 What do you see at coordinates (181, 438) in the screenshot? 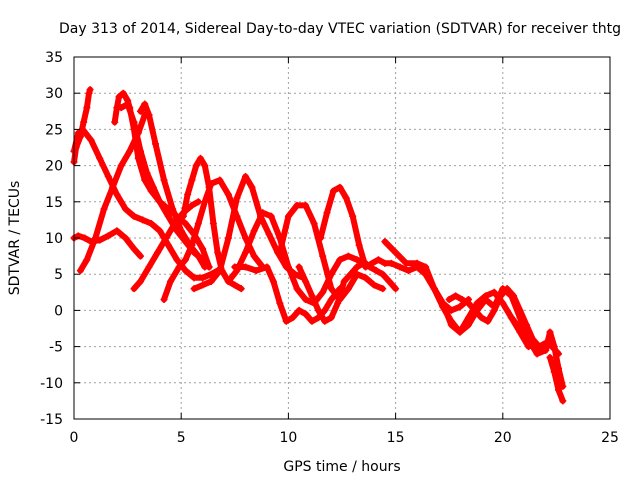
I see `x-tick-label: 5` at bounding box center [181, 438].